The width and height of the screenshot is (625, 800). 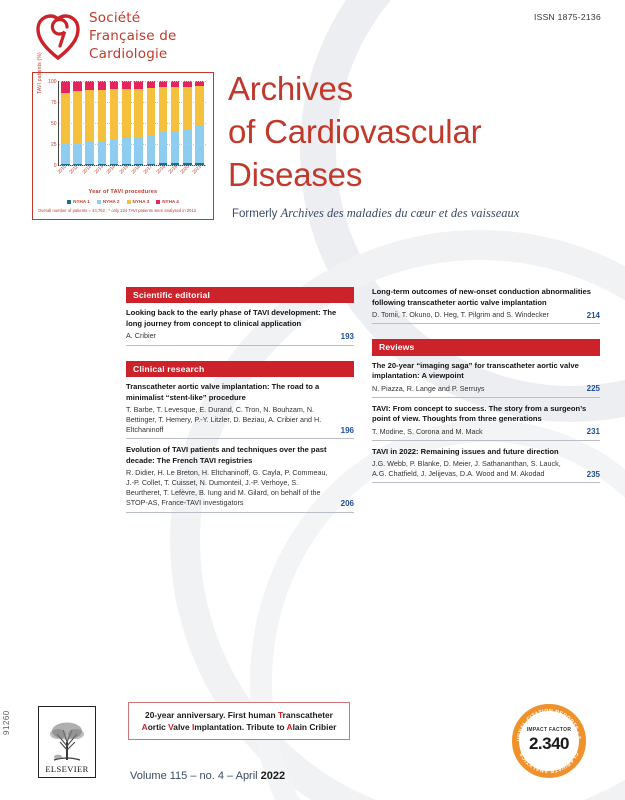 I want to click on toc-entry-page: 206, so click(x=347, y=504).